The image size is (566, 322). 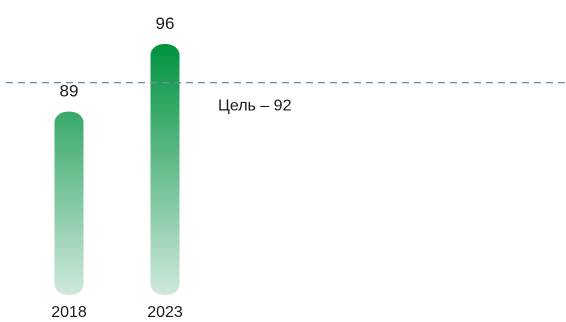 What do you see at coordinates (69, 203) in the screenshot?
I see `bar-2018` at bounding box center [69, 203].